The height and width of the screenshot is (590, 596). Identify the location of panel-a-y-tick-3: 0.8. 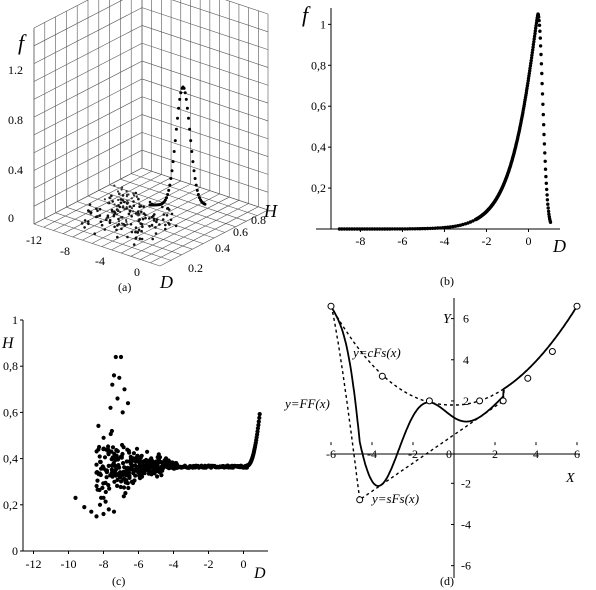
(258, 220).